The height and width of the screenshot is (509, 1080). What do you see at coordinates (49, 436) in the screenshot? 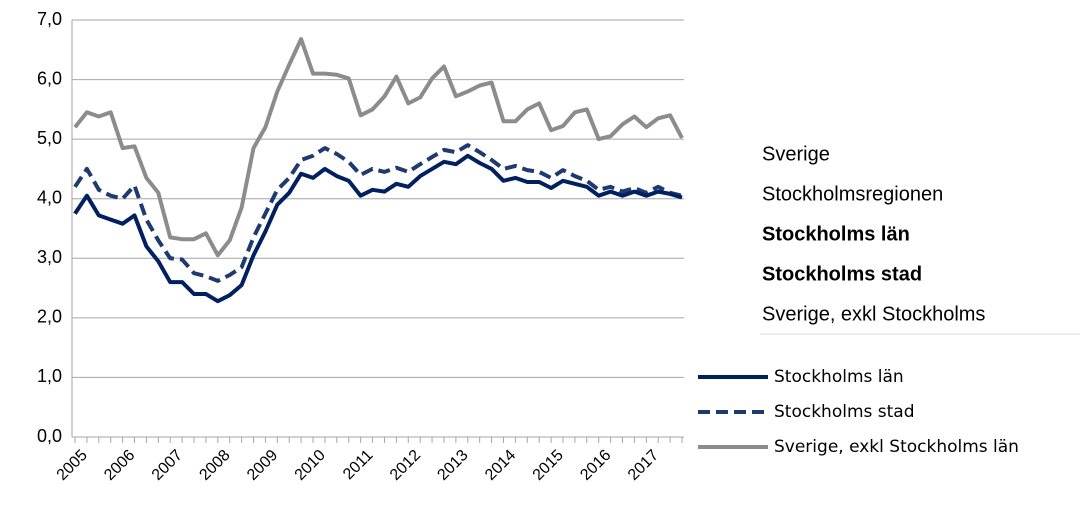
I see `y-tick-label: 0,0` at bounding box center [49, 436].